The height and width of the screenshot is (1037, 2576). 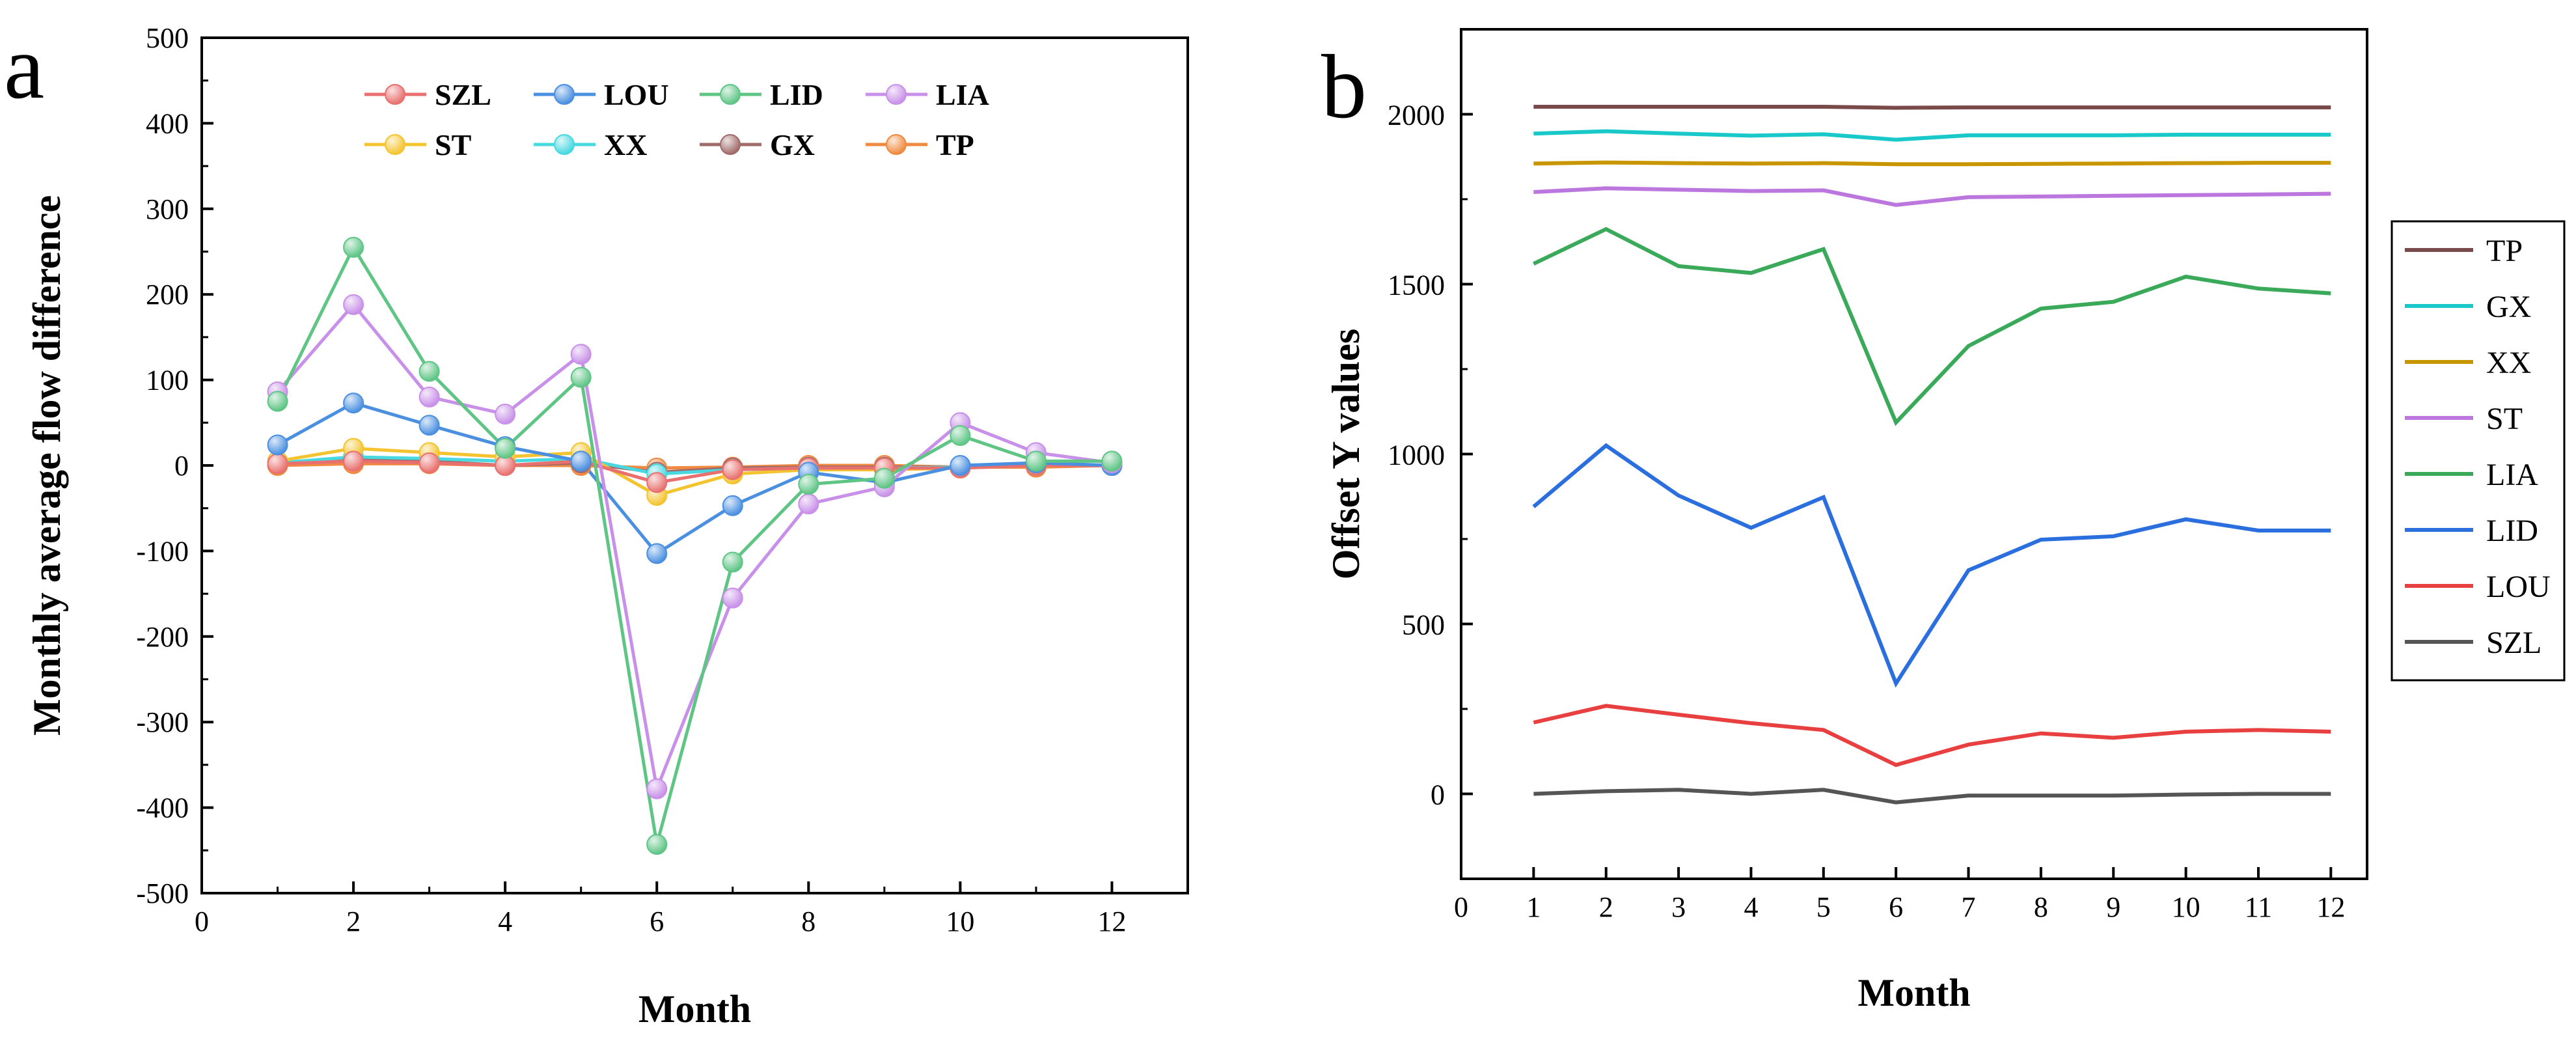 I want to click on legend-label-xx: XX, so click(x=625, y=144).